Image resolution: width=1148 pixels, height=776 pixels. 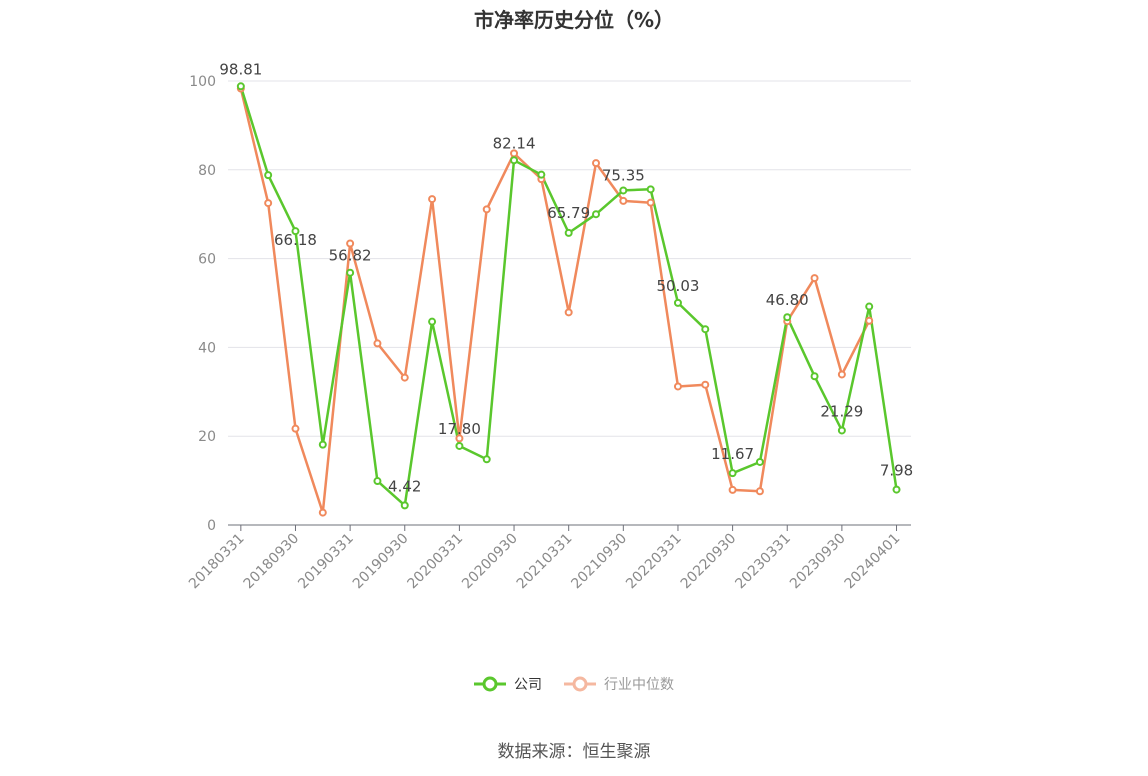 What do you see at coordinates (202, 82) in the screenshot?
I see `y-tick-label: 100` at bounding box center [202, 82].